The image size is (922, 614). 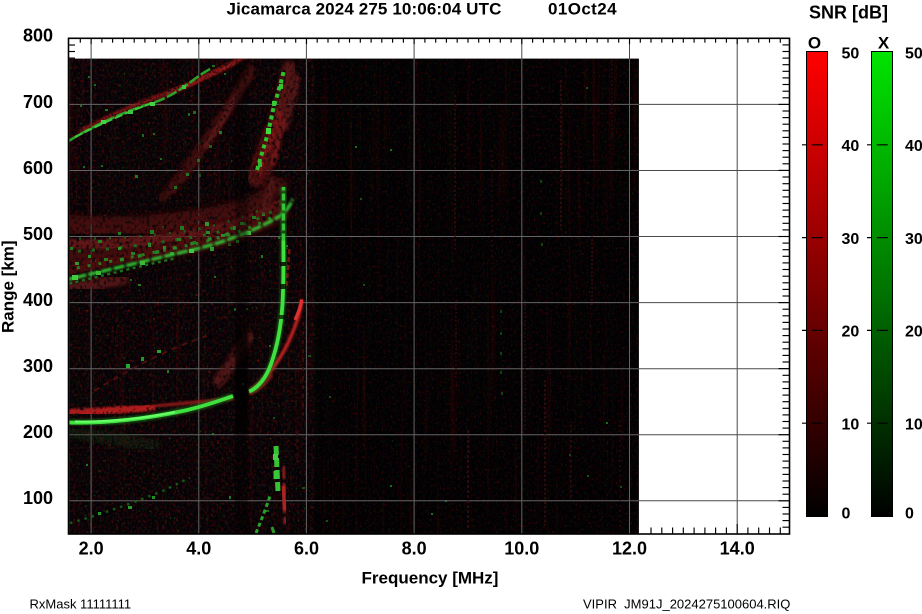 I want to click on svg-text: O, so click(x=814, y=43).